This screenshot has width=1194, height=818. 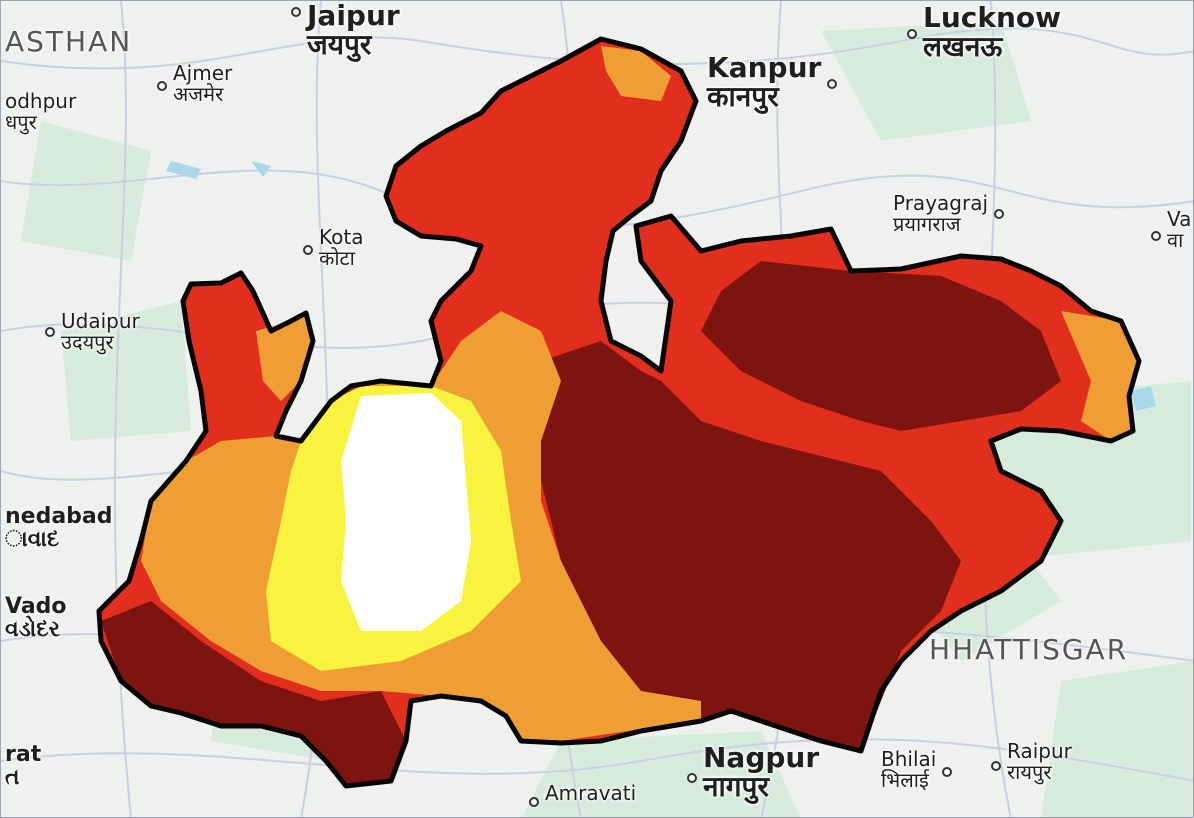 I want to click on city-name-hi: प्रयागराज, so click(x=927, y=224).